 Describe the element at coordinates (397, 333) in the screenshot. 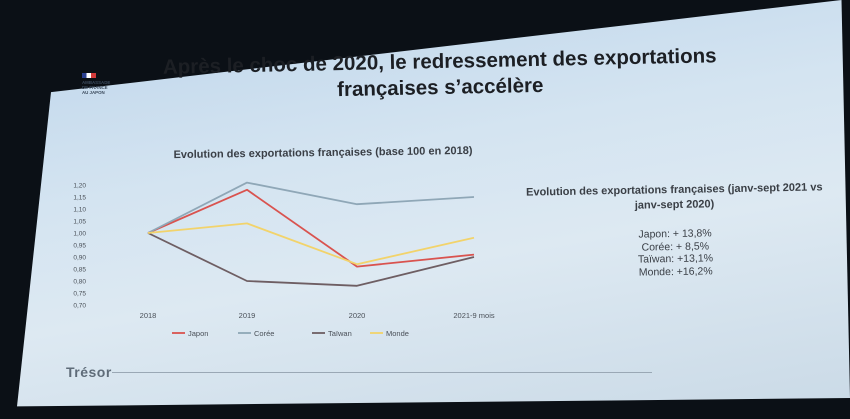

I see `legend-label: Monde` at that location.